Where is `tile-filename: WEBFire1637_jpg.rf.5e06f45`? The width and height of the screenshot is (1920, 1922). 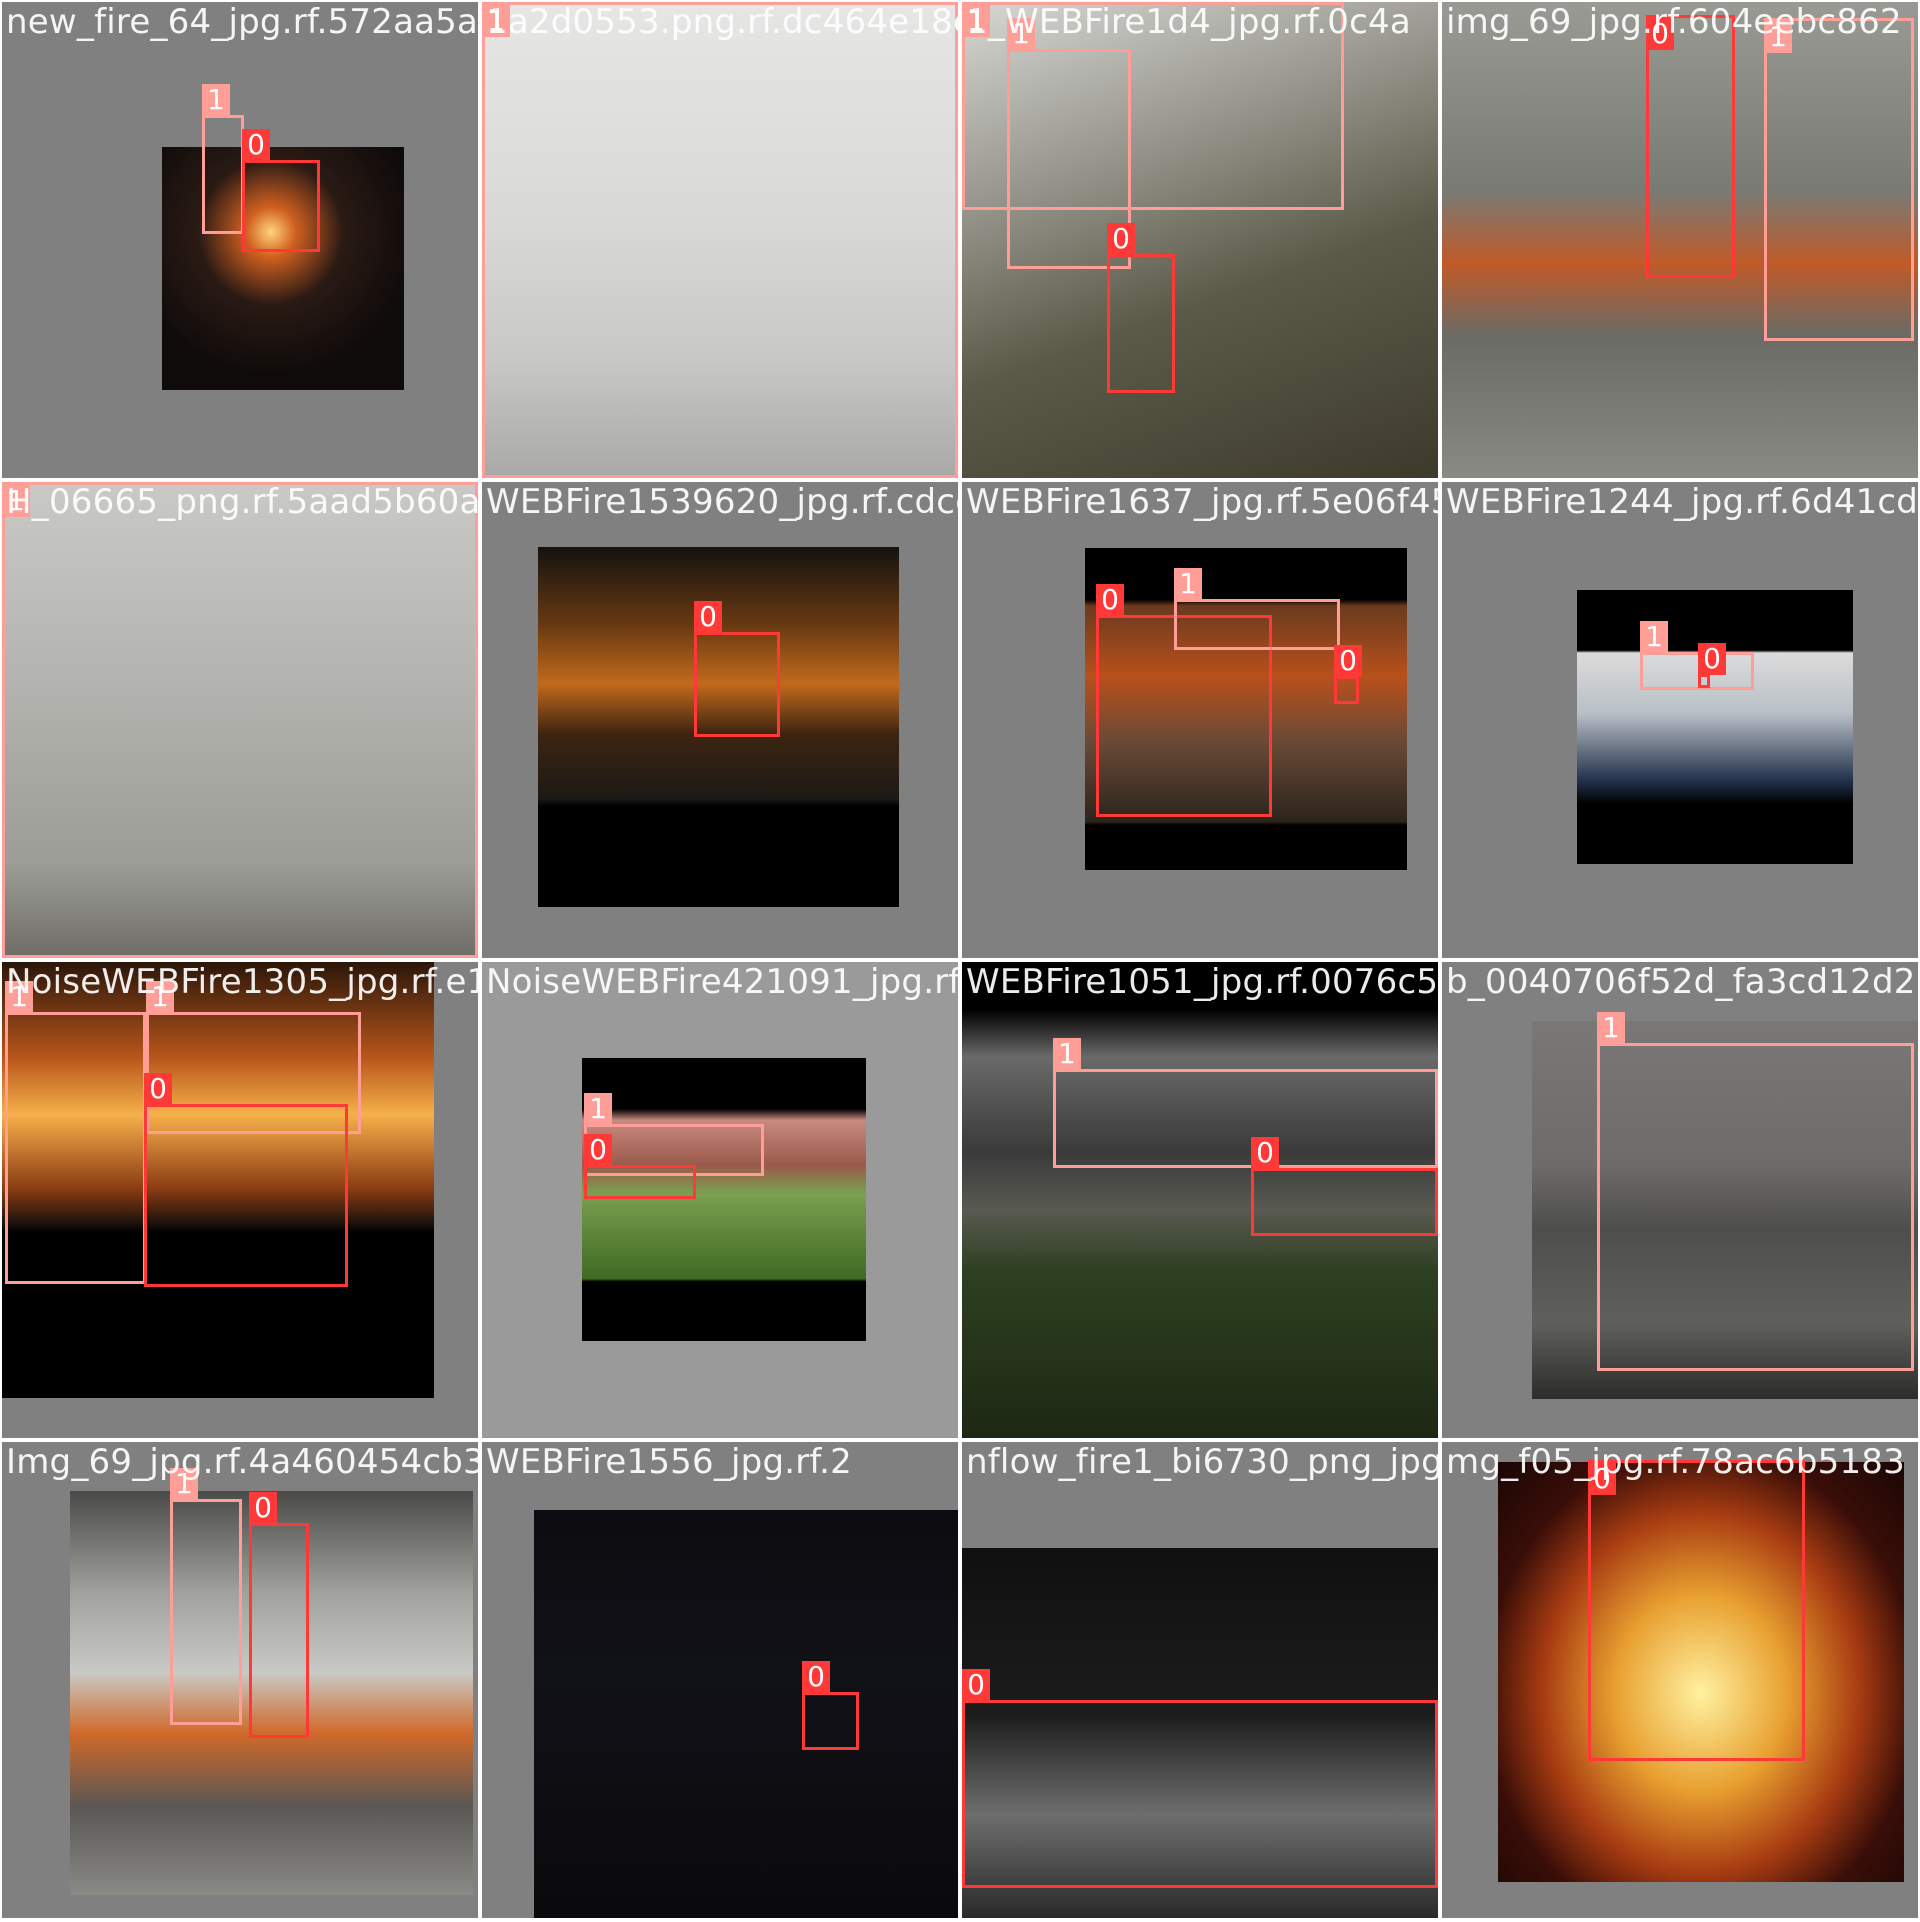
tile-filename: WEBFire1637_jpg.rf.5e06f45 is located at coordinates (1202, 502).